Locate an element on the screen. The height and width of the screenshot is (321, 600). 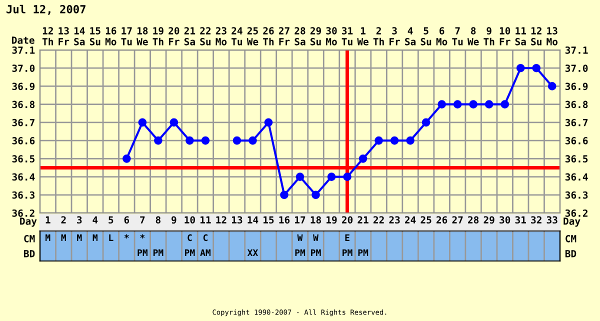
x-tick-label: 12 is located at coordinates (221, 220).